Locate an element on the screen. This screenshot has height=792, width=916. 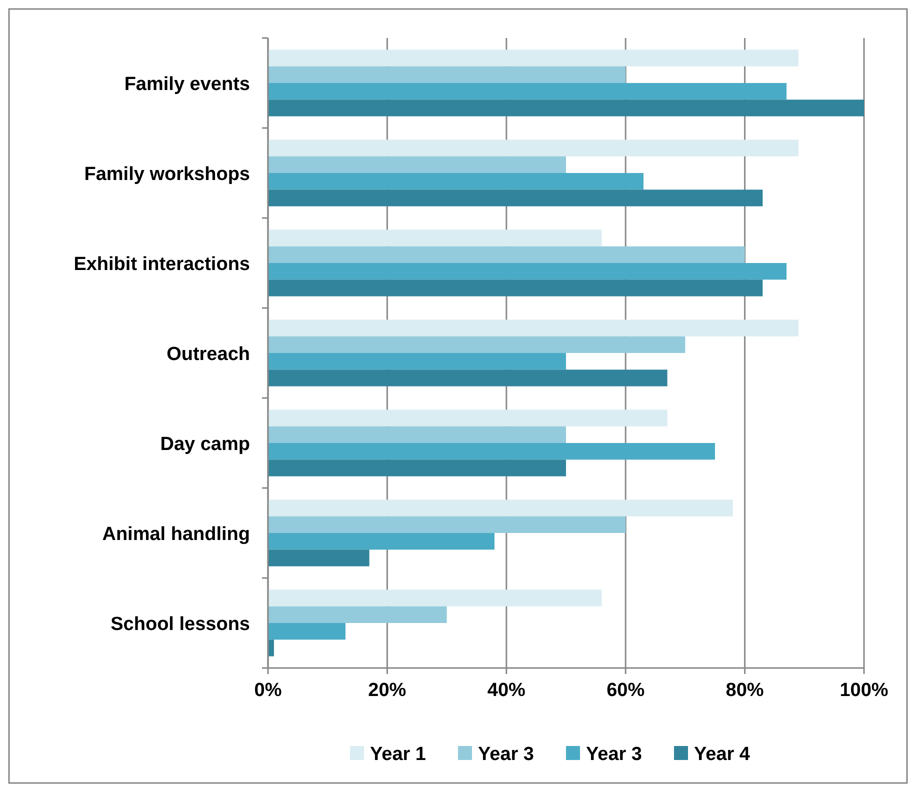
x-tick-label: 20% is located at coordinates (387, 690).